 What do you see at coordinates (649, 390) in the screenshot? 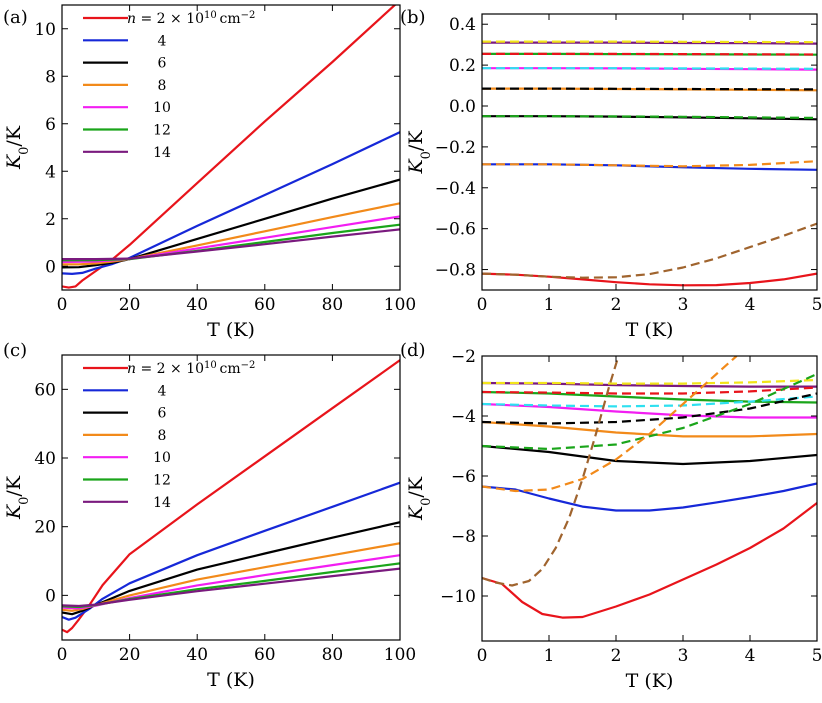
I see `series-line-12-approx` at bounding box center [649, 390].